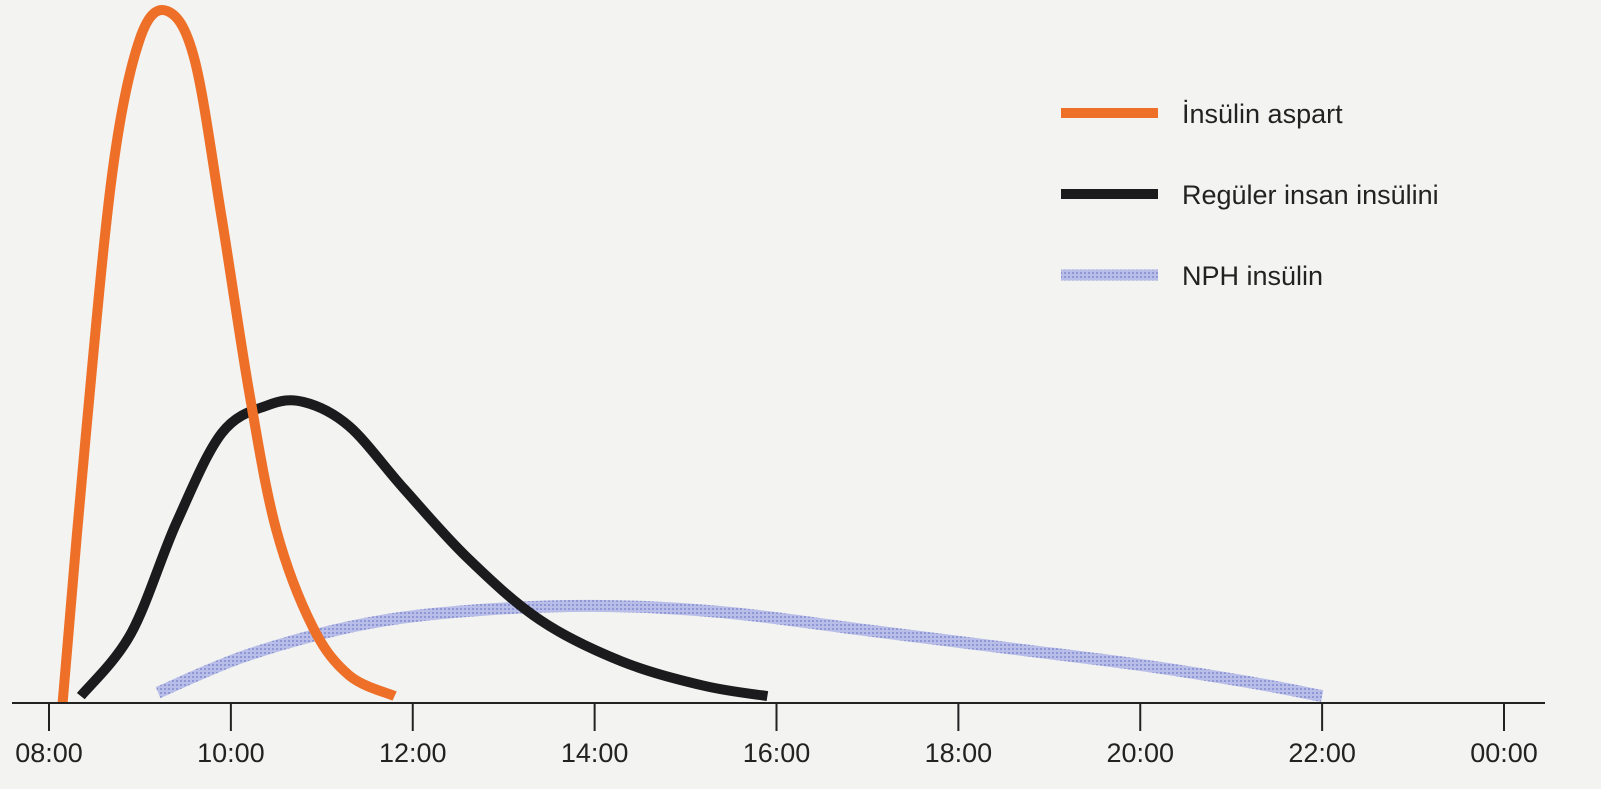 The height and width of the screenshot is (789, 1601). What do you see at coordinates (231, 753) in the screenshot?
I see `x-tick-label: 10:00` at bounding box center [231, 753].